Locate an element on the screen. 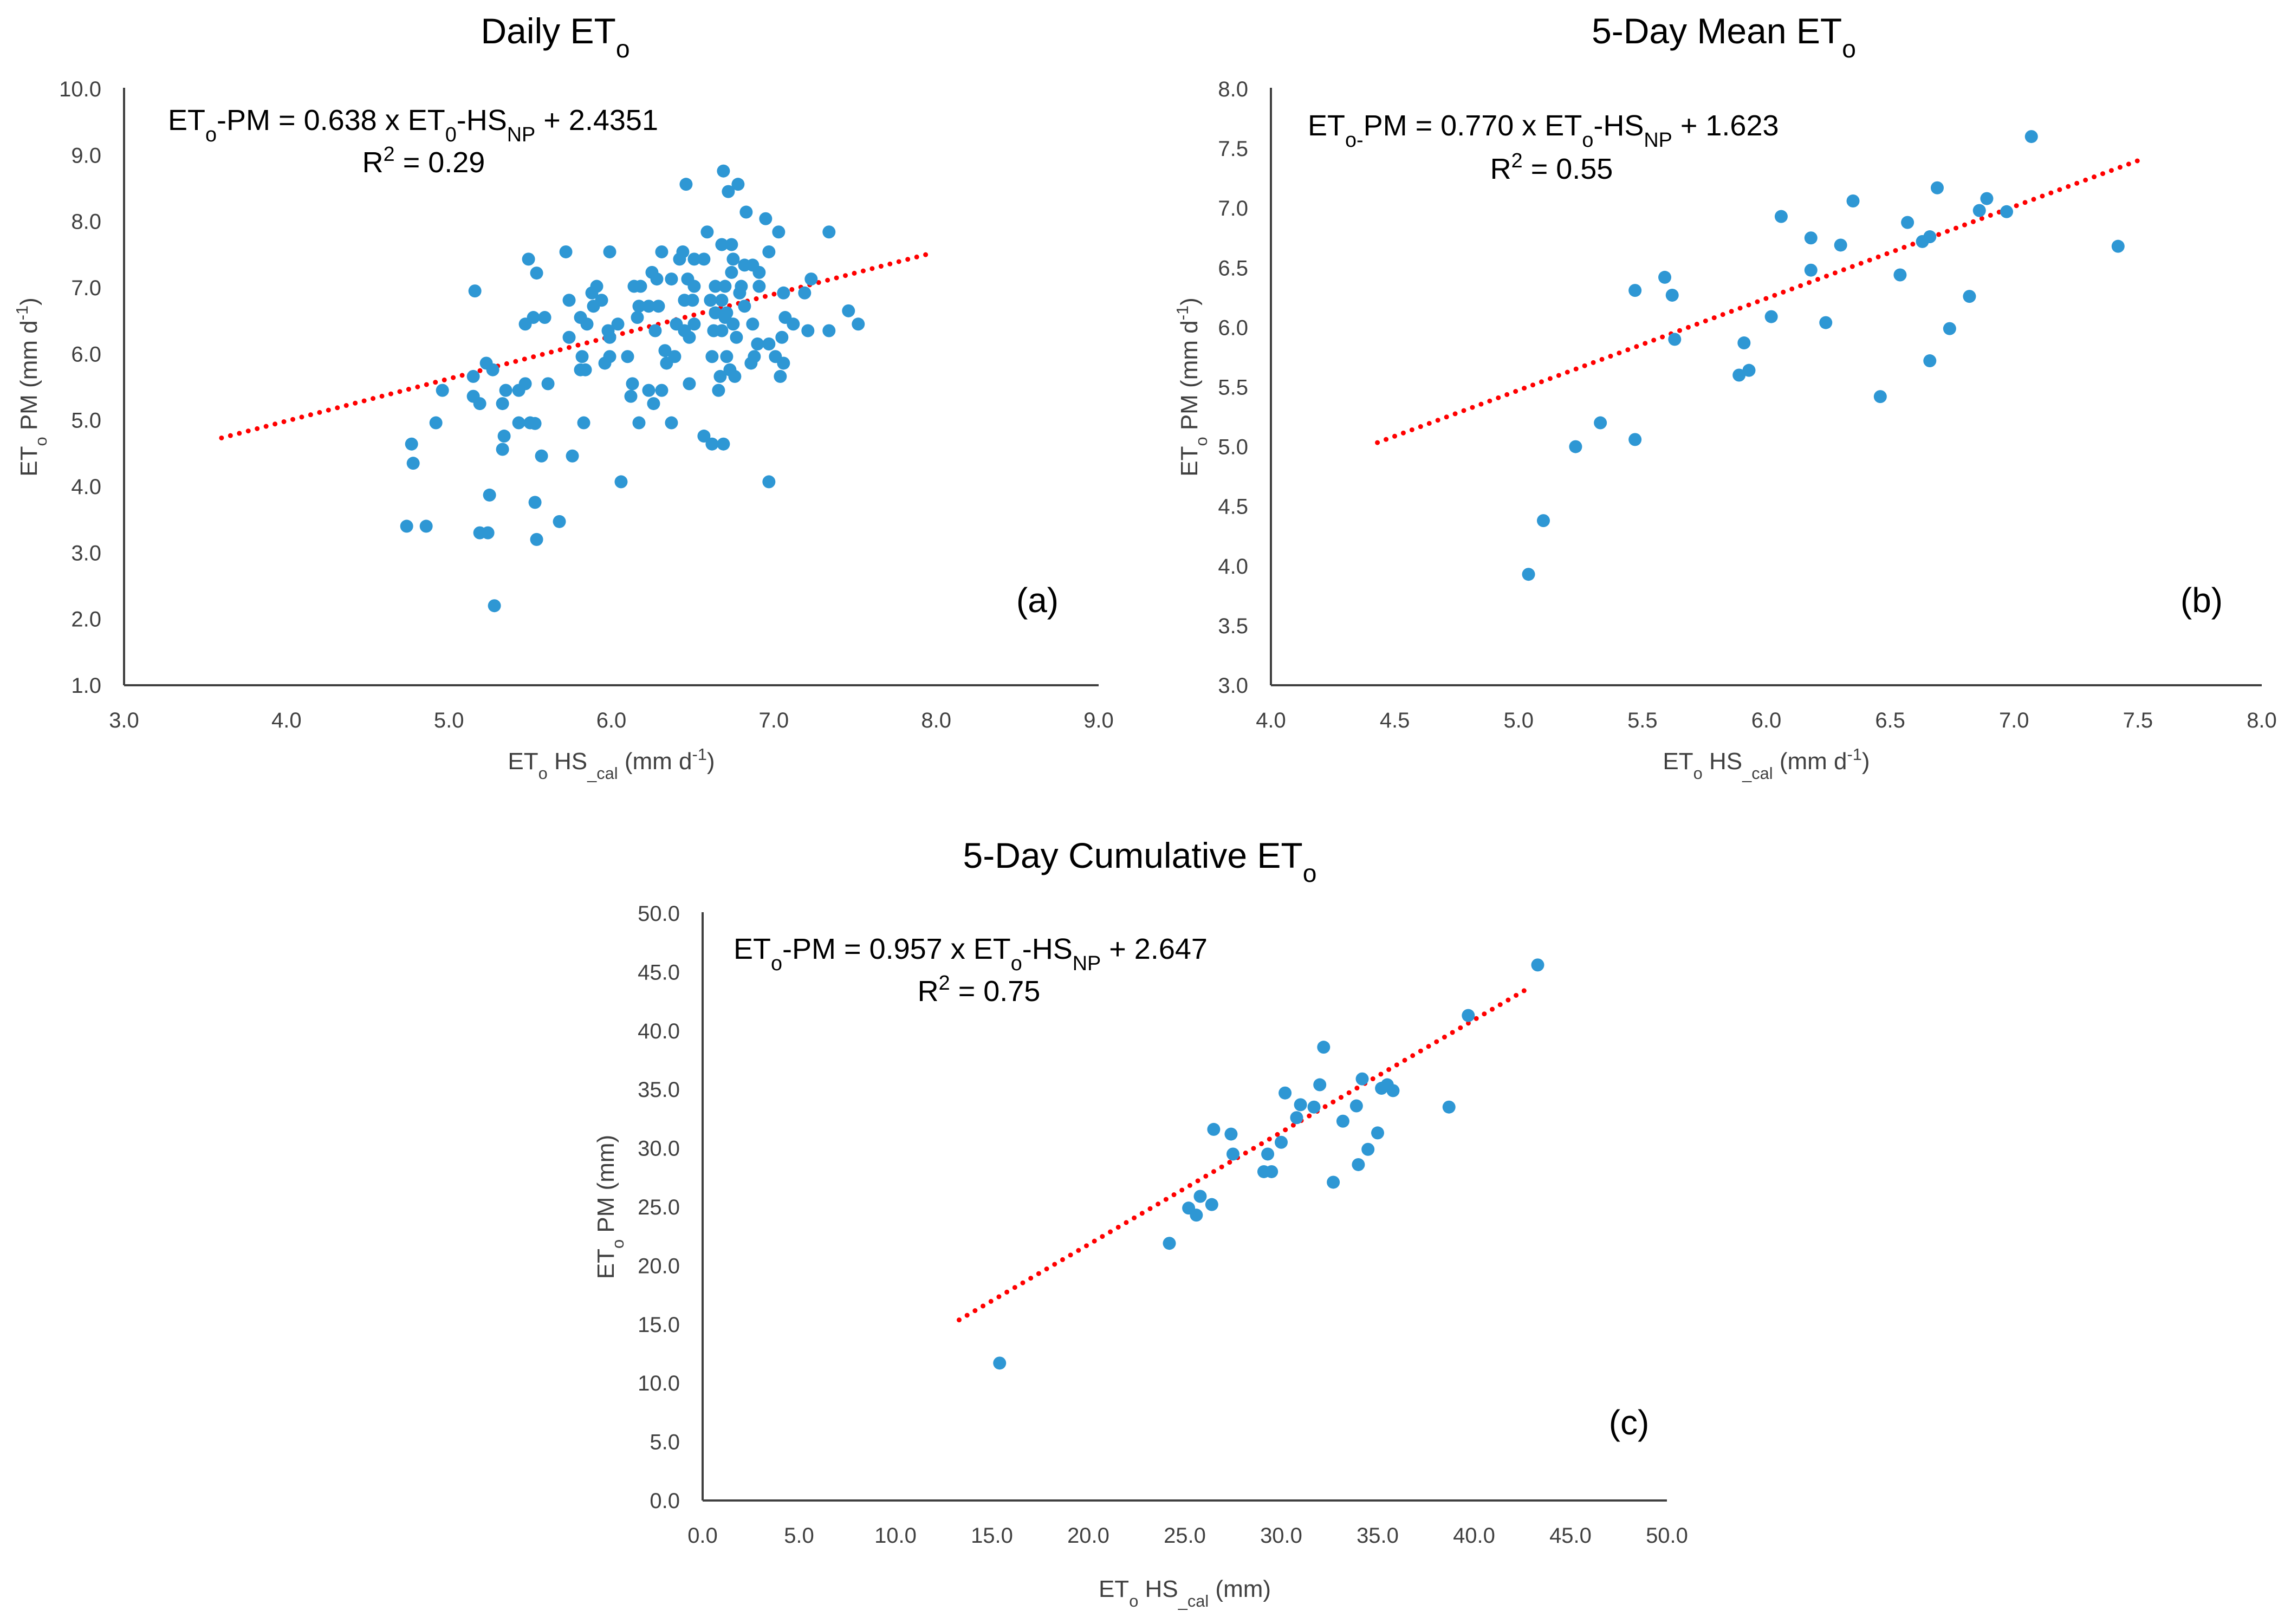  panel-label: (c) is located at coordinates (1629, 1422).